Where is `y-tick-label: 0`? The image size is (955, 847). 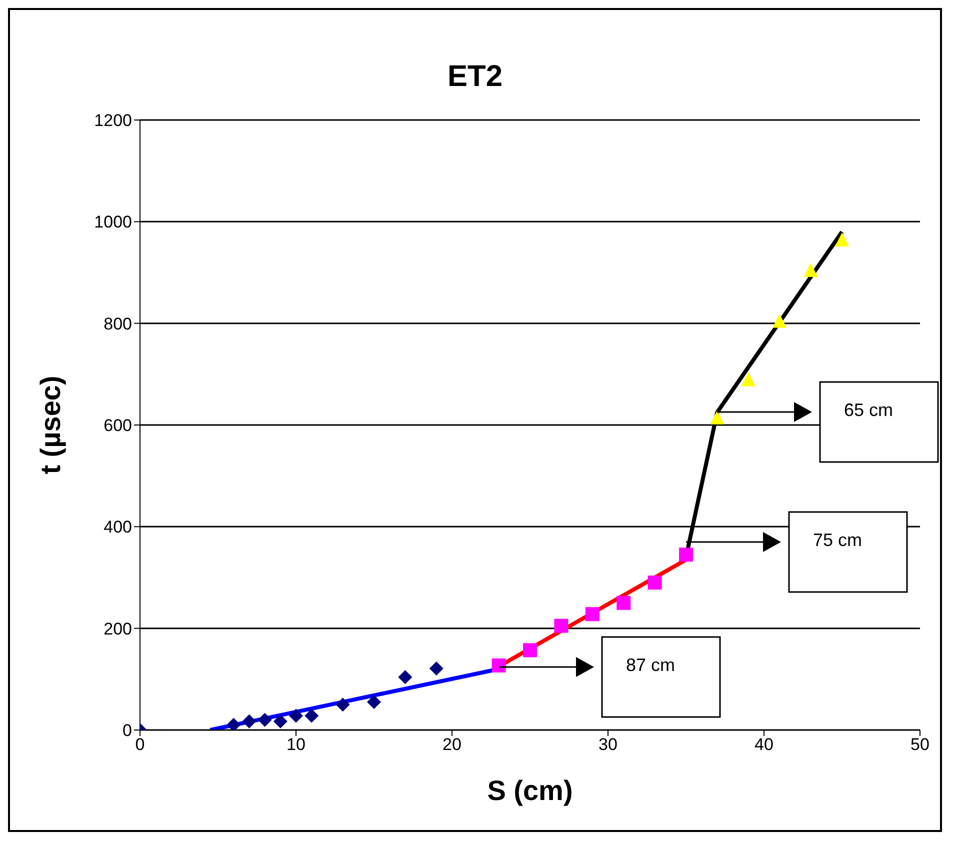 y-tick-label: 0 is located at coordinates (127, 730).